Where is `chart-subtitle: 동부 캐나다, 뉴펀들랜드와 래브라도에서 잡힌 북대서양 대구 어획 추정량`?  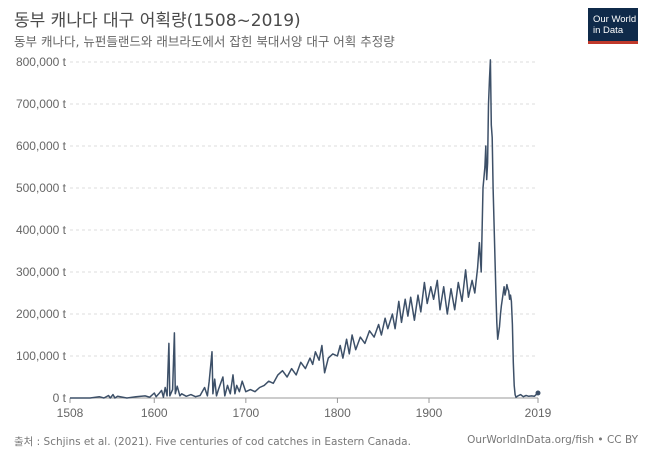 chart-subtitle: 동부 캐나다, 뉴펀들랜드와 래브라도에서 잡힌 북대서양 대구 어획 추정량 is located at coordinates (204, 41).